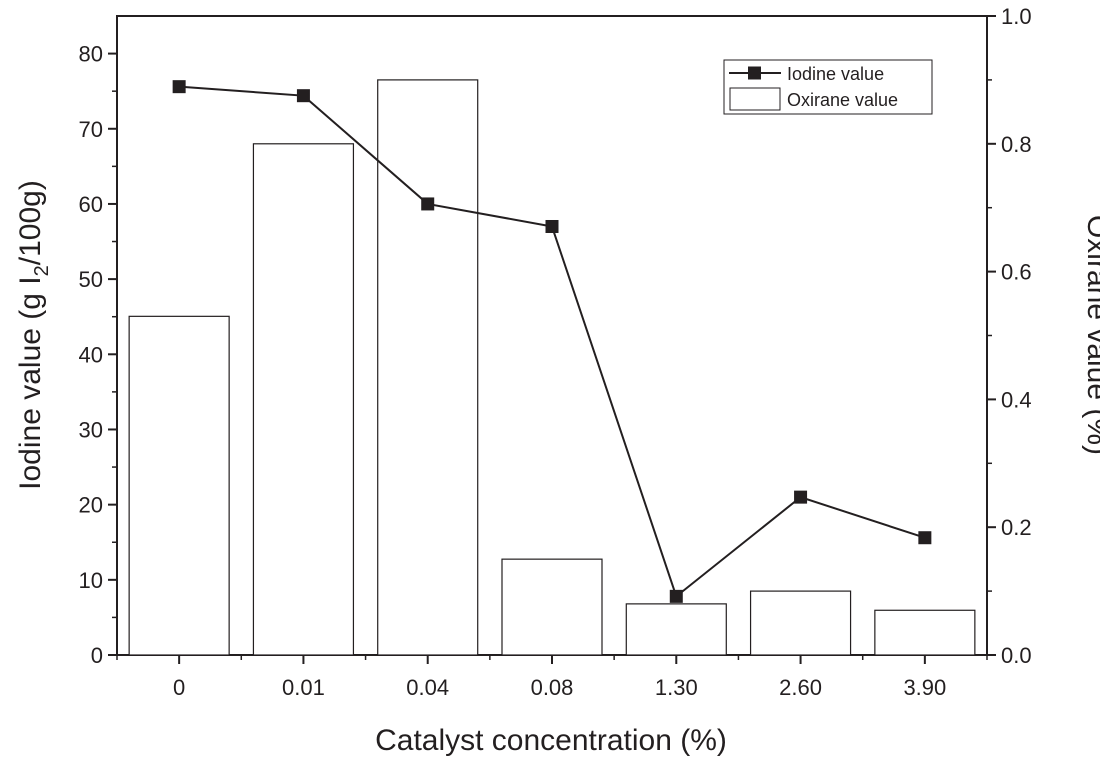 The image size is (1100, 758). Describe the element at coordinates (30, 222) in the screenshot. I see `y-axis-title-left-rest: /100g)` at that location.